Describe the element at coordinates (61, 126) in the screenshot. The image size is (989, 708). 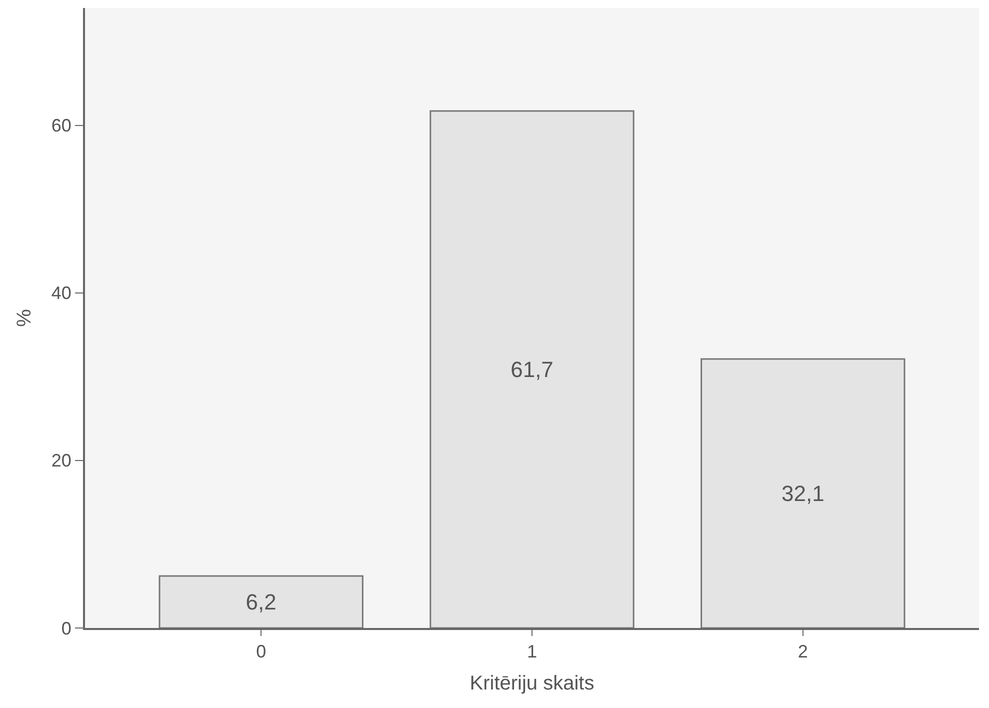
I see `y-tick-label: 60` at that location.